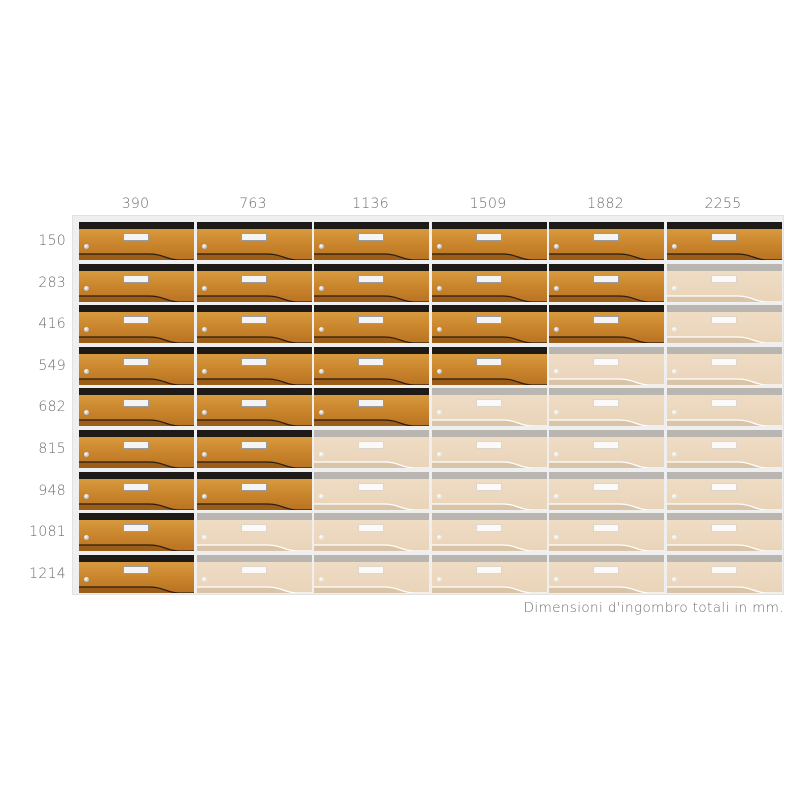 The image size is (800, 800). I want to click on row-label: 948, so click(52, 490).